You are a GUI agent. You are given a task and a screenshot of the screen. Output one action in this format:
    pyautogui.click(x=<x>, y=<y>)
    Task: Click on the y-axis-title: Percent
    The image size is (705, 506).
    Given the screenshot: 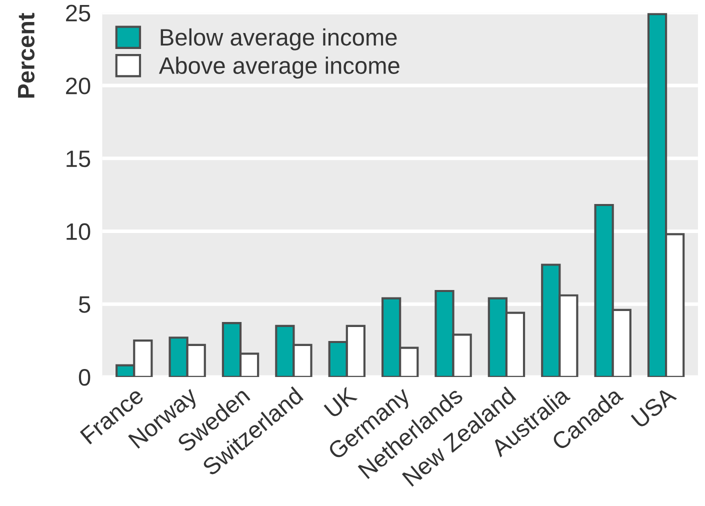 What is the action you would take?
    pyautogui.click(x=26, y=55)
    